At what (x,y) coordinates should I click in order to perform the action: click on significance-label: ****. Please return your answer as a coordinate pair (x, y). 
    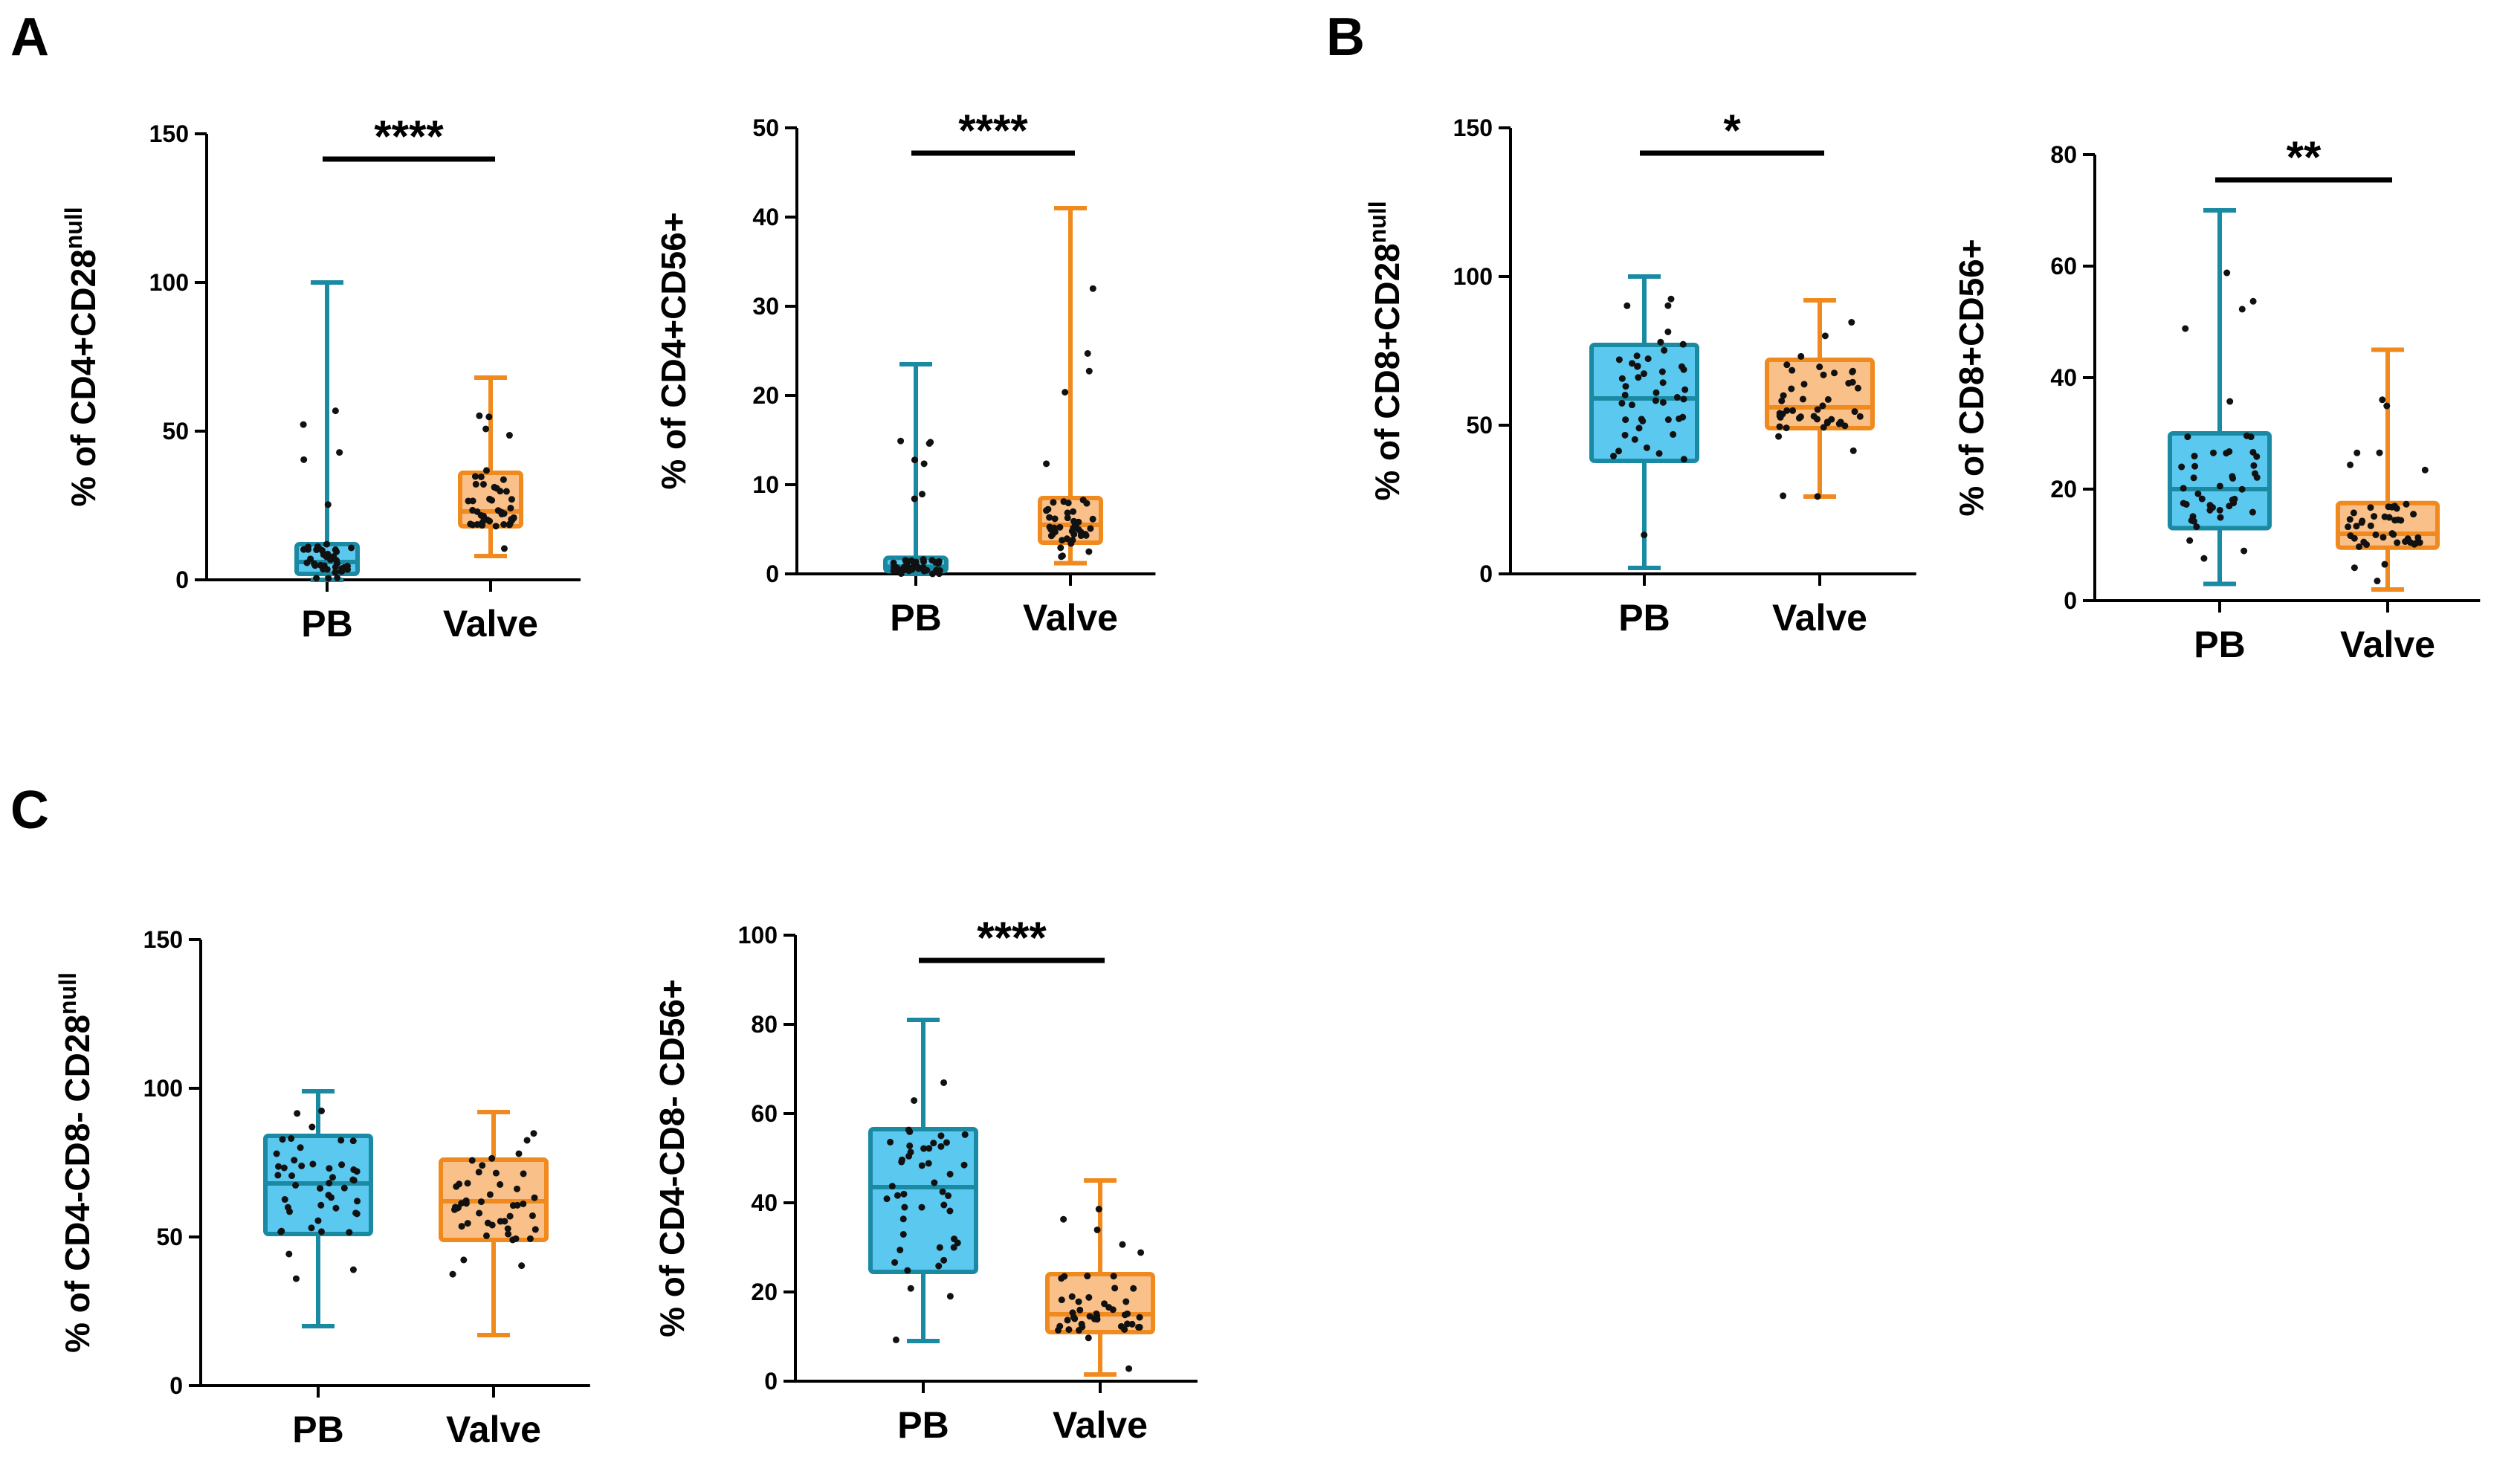
    Looking at the image, I should click on (1012, 938).